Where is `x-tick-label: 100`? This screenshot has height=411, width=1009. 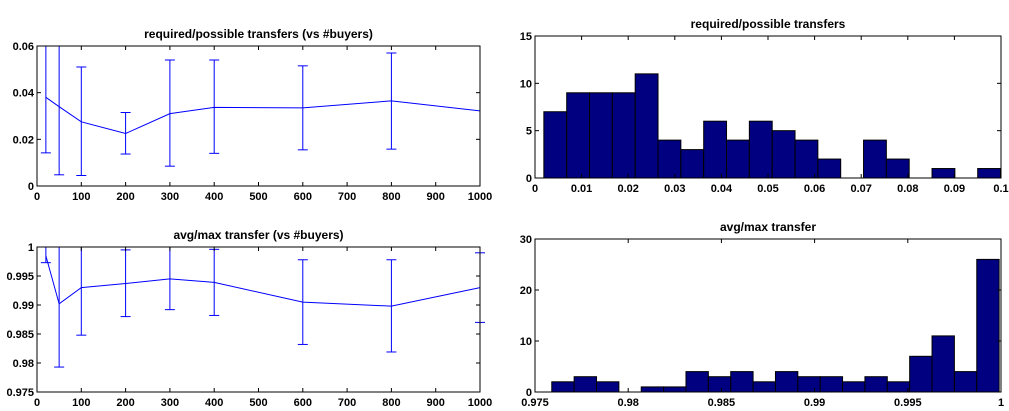
x-tick-label: 100 is located at coordinates (81, 403).